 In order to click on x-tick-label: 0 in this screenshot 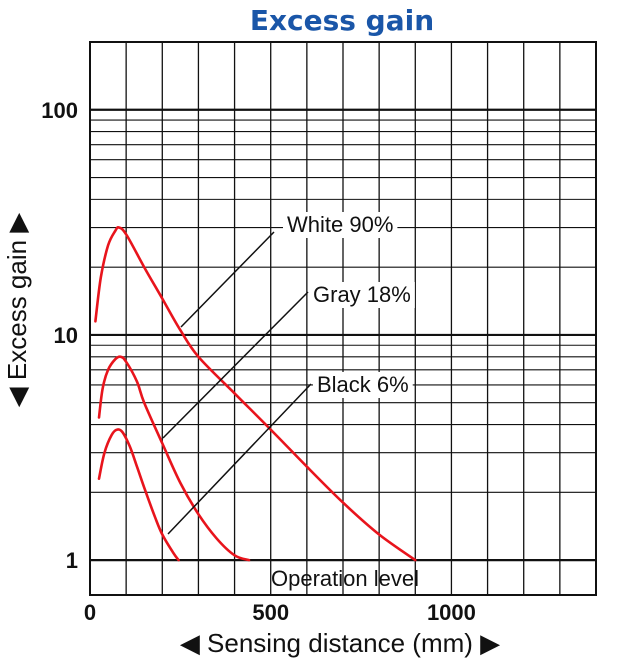, I will do `click(90, 612)`.